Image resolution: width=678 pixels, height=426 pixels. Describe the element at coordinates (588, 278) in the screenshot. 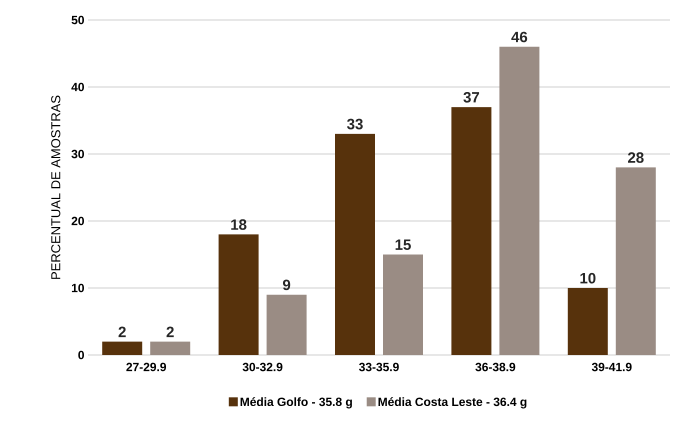

I see `data-label: 10` at that location.